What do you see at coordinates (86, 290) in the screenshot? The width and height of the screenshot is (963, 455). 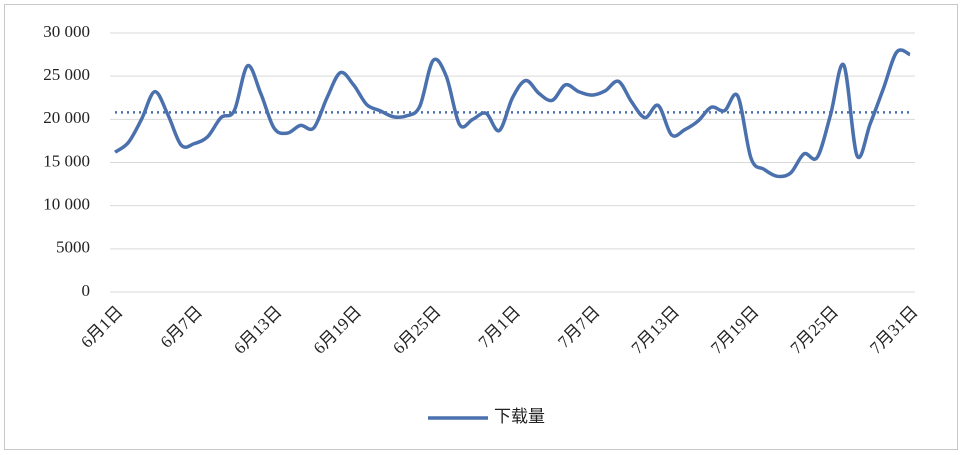 I see `y-tick-label: 0` at bounding box center [86, 290].